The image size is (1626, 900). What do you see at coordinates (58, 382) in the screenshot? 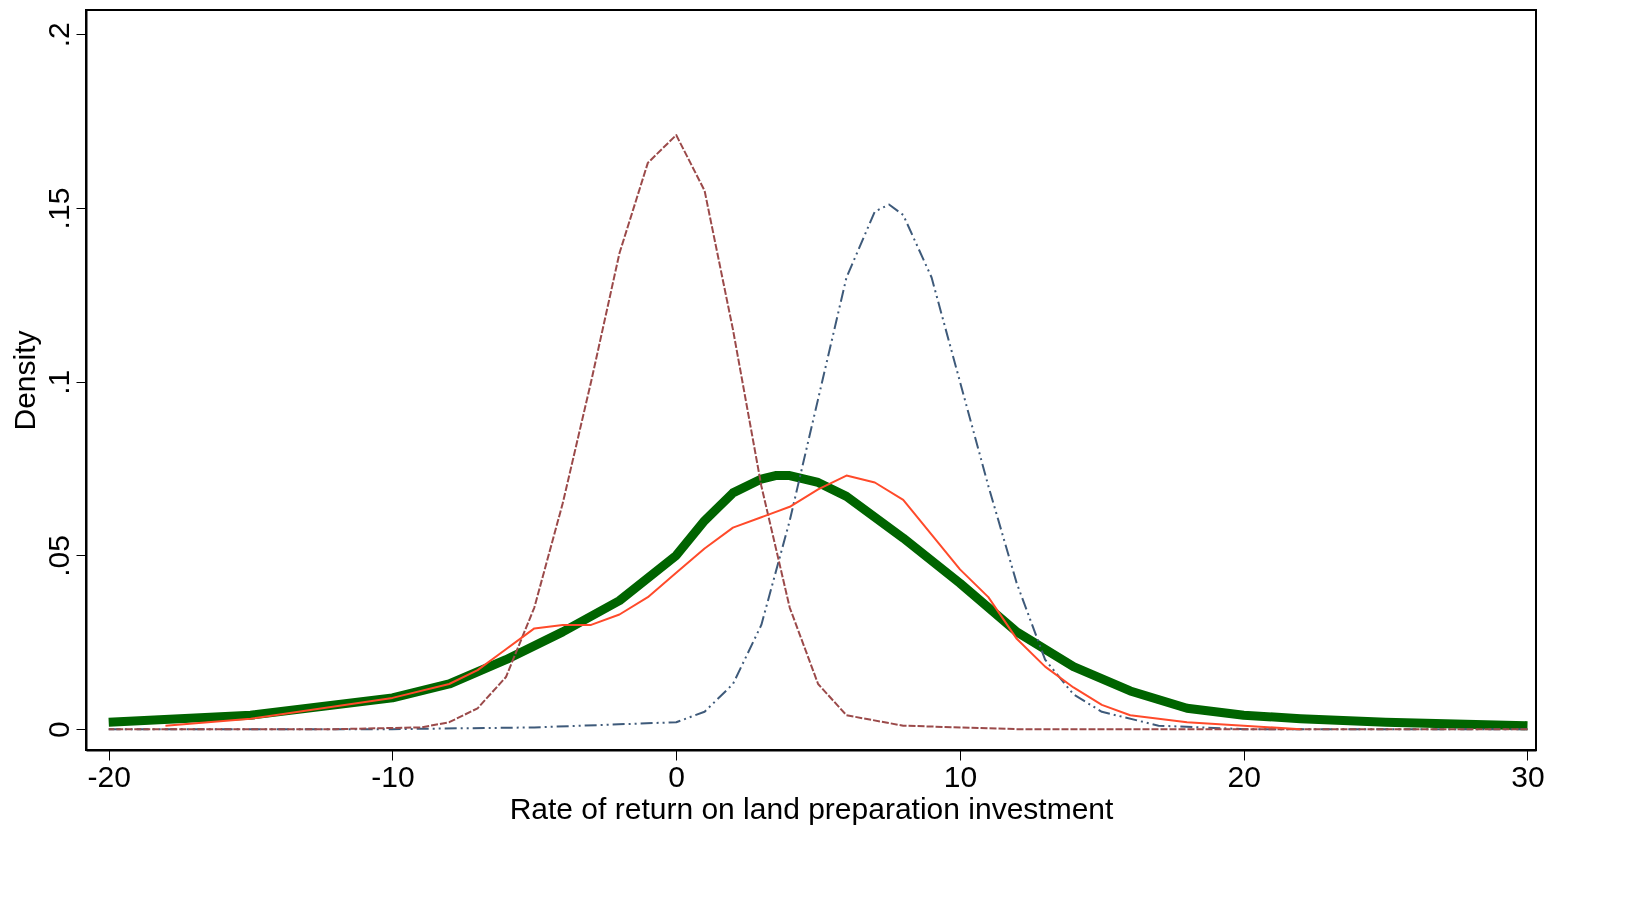
I see `y-tick-label: .1` at bounding box center [58, 382].